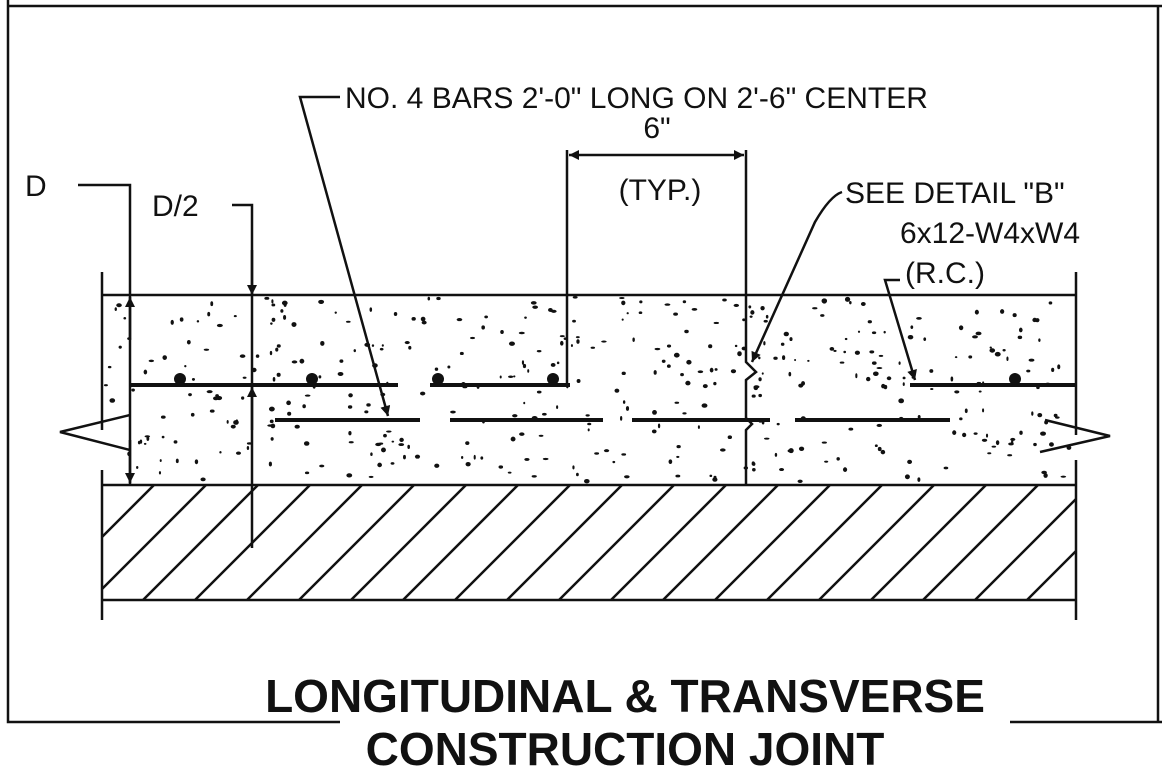 The height and width of the screenshot is (777, 1162). Describe the element at coordinates (660, 190) in the screenshot. I see `note: (TYP.)` at that location.